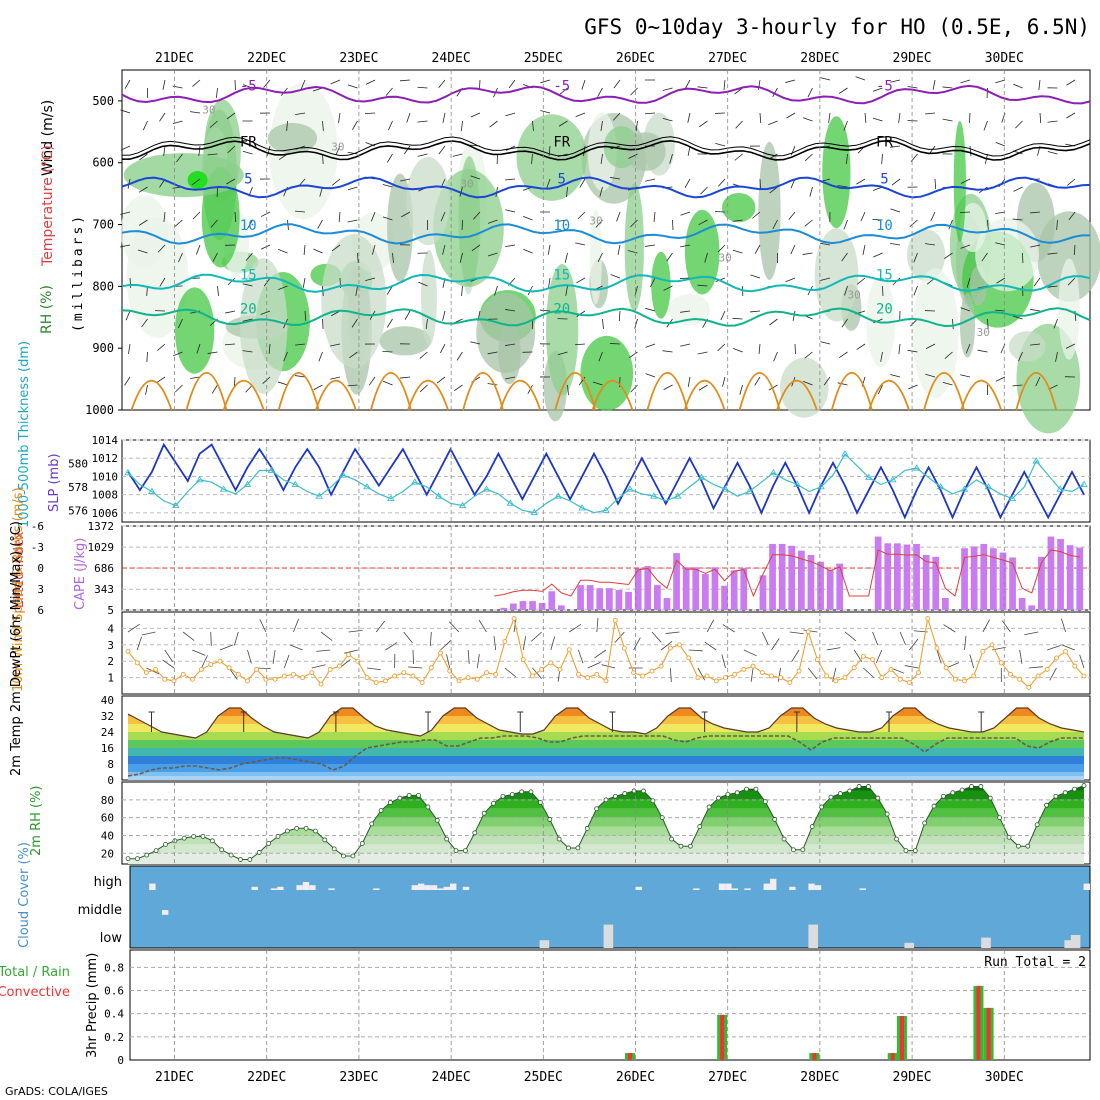  I want to click on date-tick-bottom: 27DEC, so click(727, 1077).